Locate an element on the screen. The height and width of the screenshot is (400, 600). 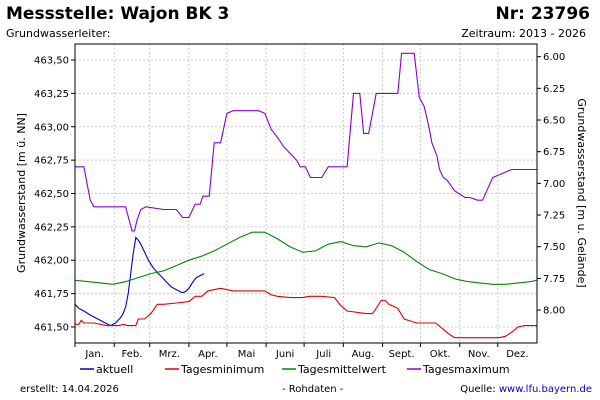
y-right-tick-label: 6.50 is located at coordinates (554, 121).